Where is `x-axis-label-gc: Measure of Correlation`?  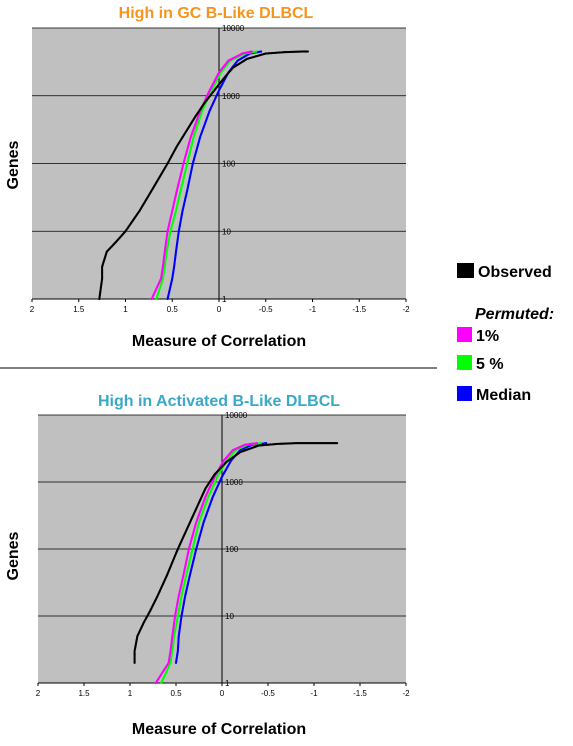 x-axis-label-gc: Measure of Correlation is located at coordinates (219, 341).